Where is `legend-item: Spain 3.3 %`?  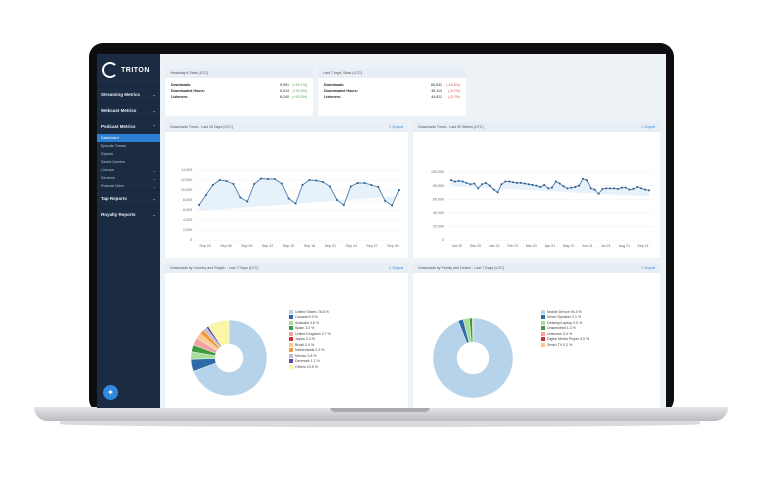 legend-item: Spain 3.3 % is located at coordinates (310, 329).